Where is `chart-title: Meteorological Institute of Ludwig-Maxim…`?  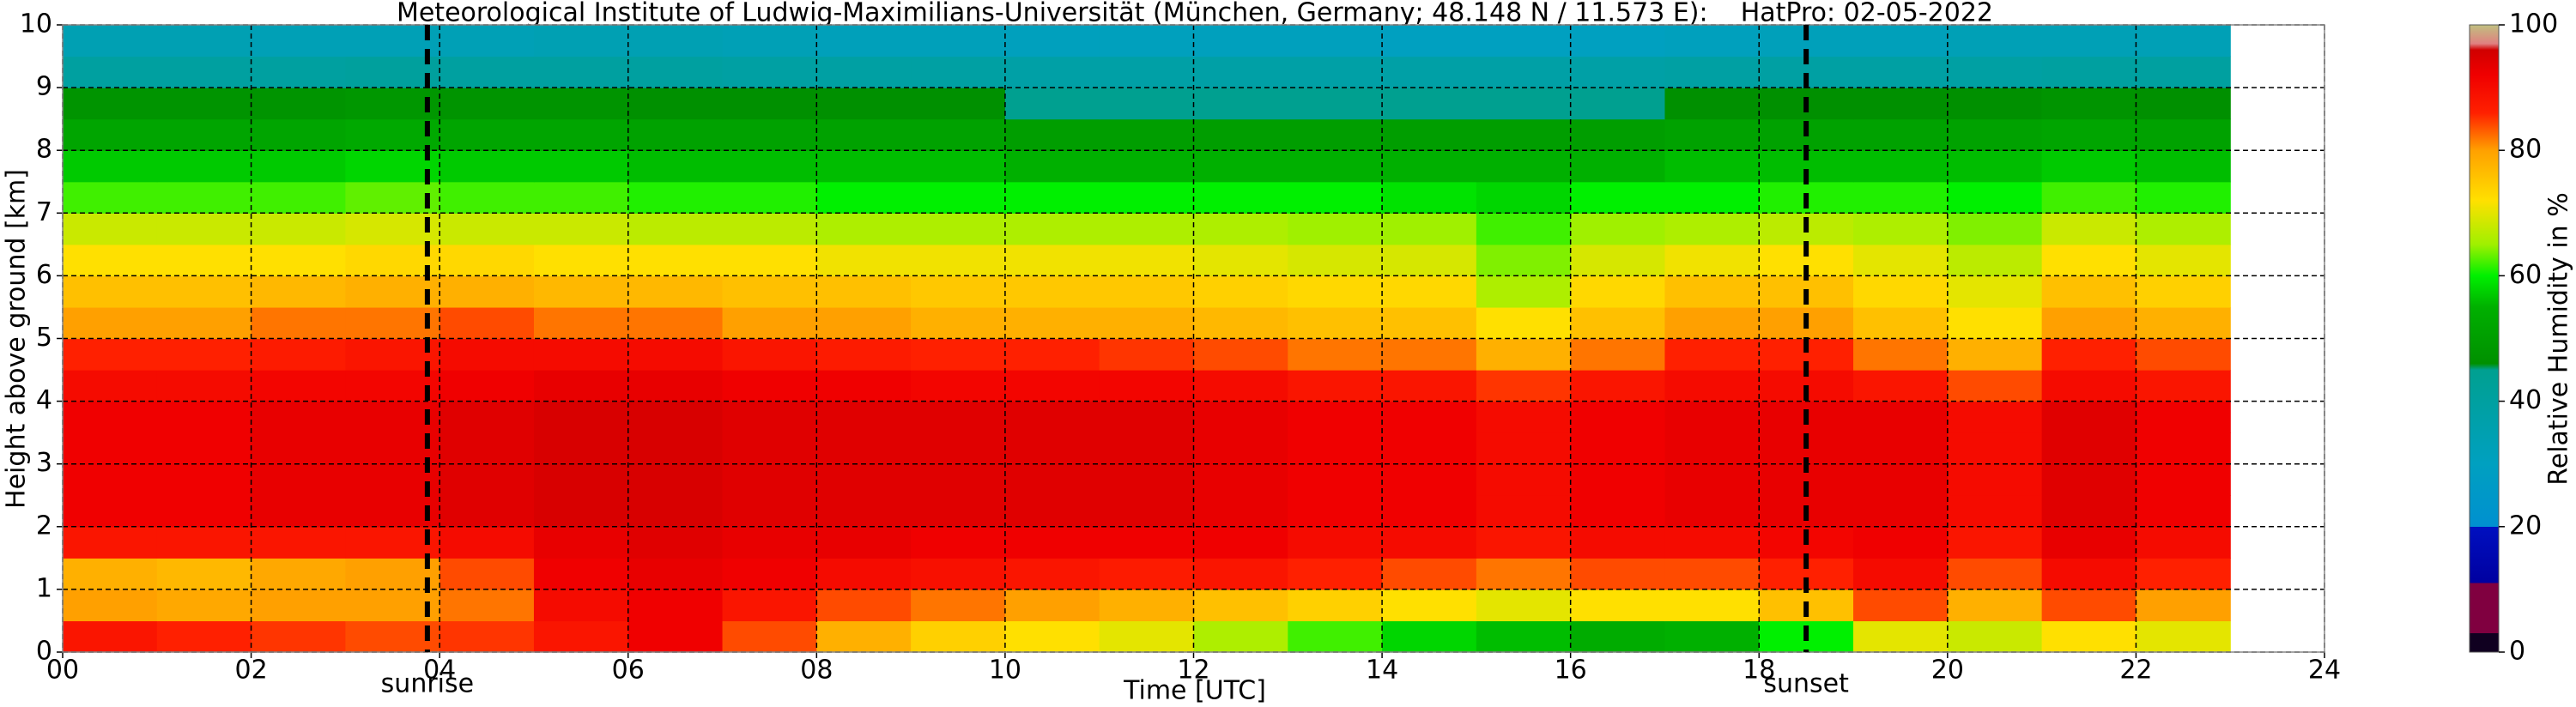 chart-title: Meteorological Institute of Ludwig-Maxim… is located at coordinates (1195, 14).